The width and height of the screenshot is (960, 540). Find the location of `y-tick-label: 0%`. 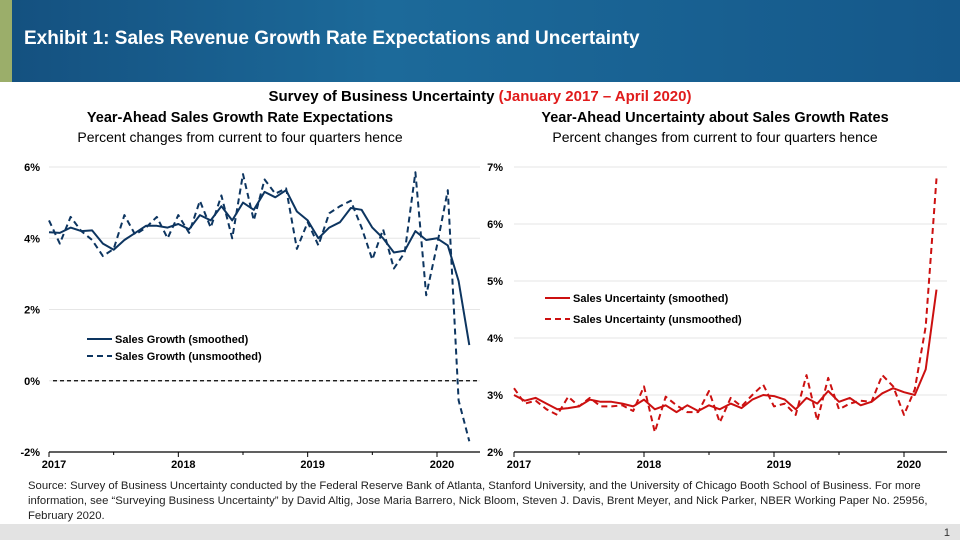

y-tick-label: 0% is located at coordinates (32, 382).